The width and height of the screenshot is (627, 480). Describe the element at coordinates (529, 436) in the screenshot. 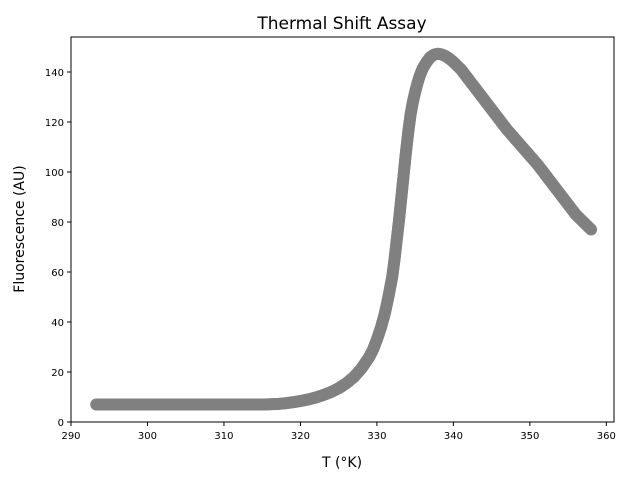

I see `x-tick-label: 350` at that location.